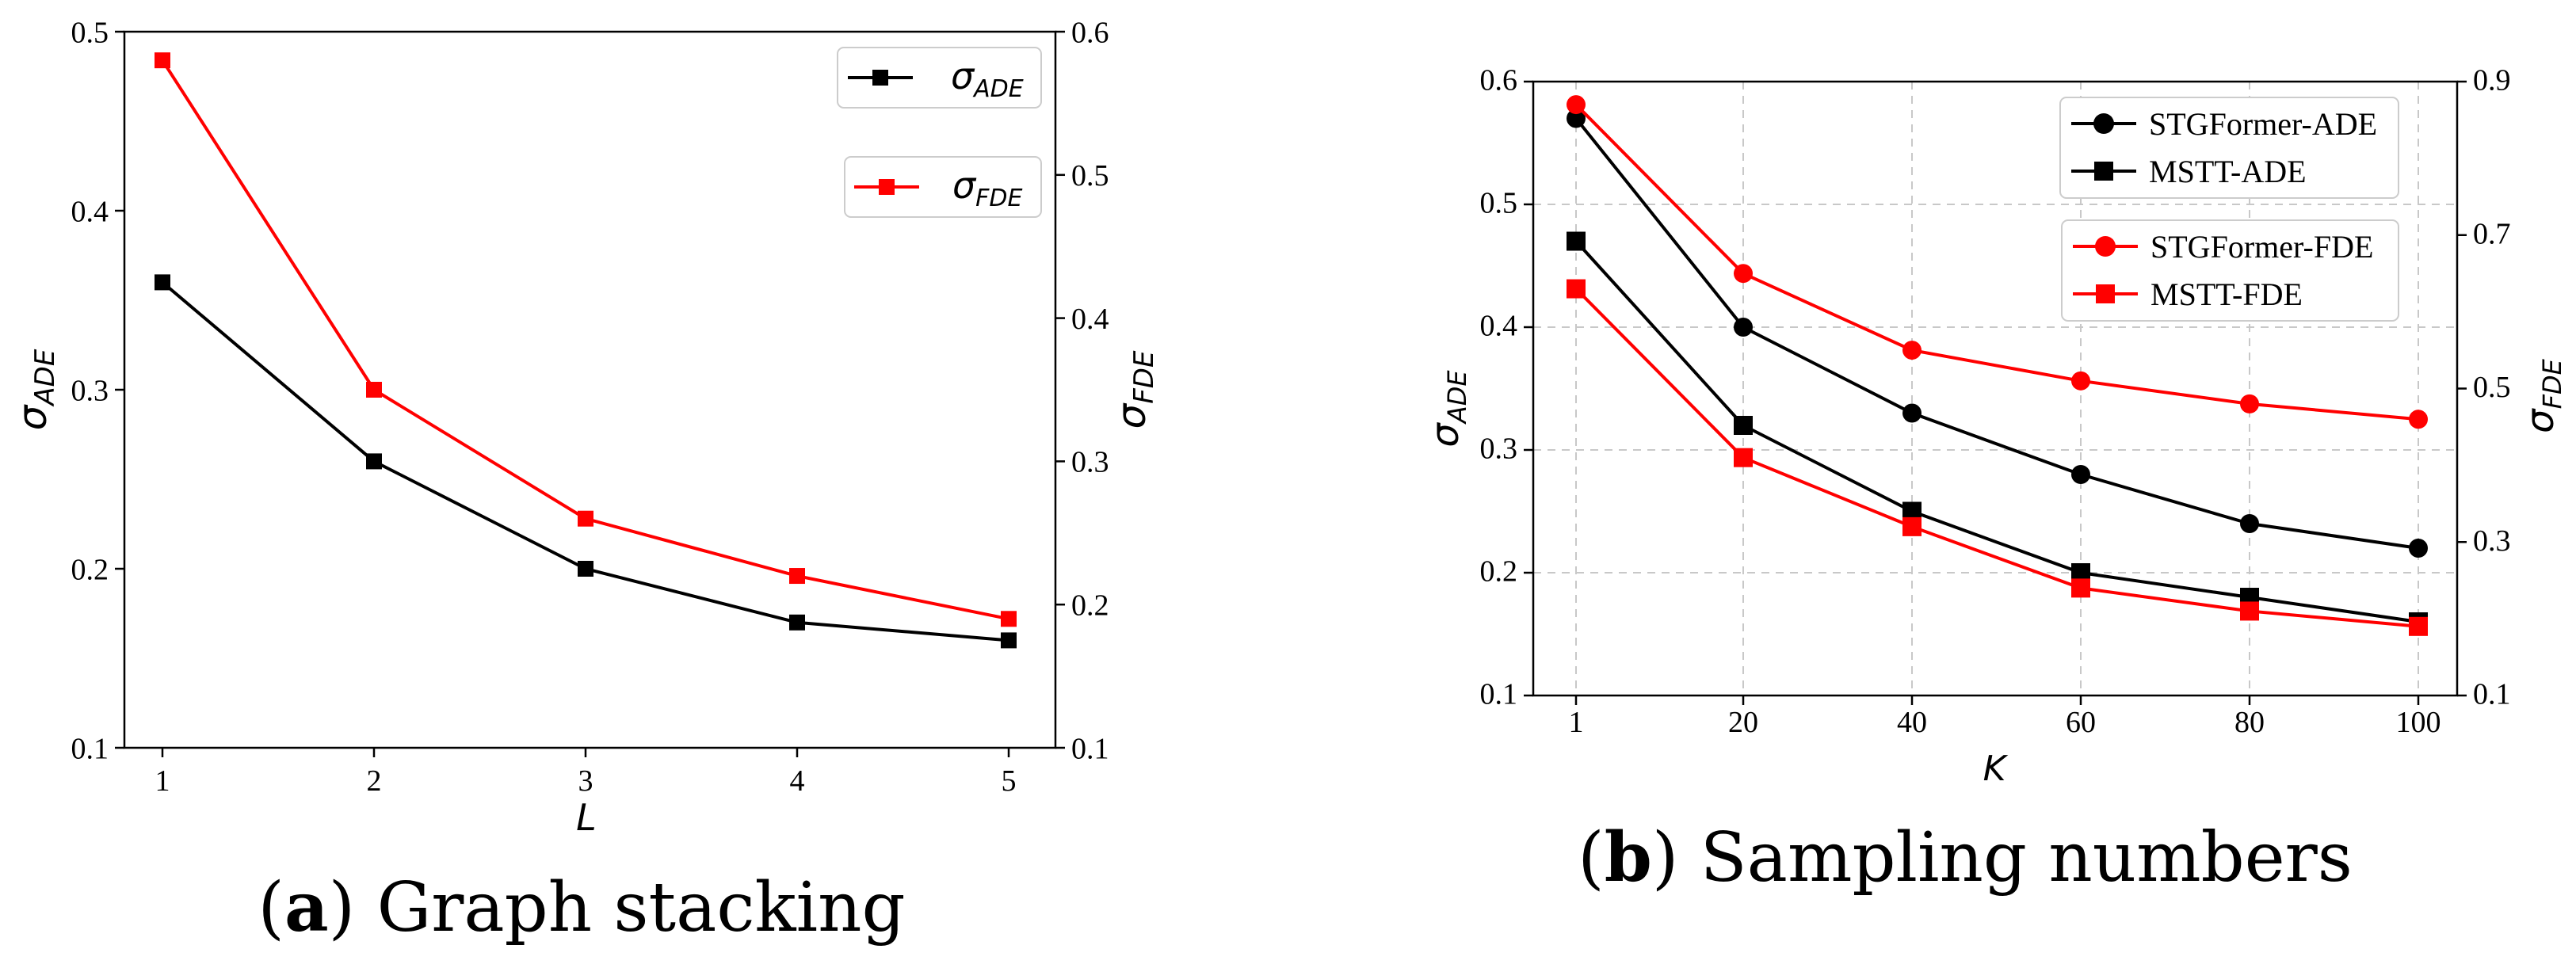 This screenshot has height=968, width=2576. I want to click on series-line-mstt-fde, so click(1996, 458).